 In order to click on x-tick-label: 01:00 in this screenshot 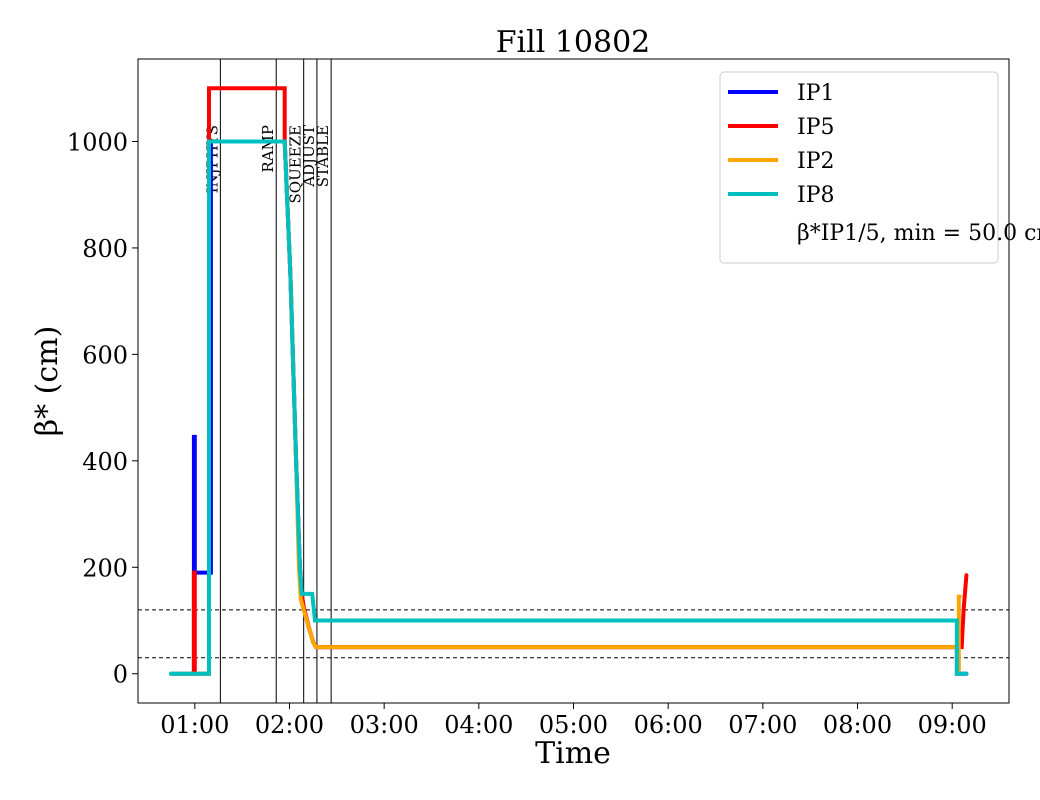, I will do `click(194, 725)`.